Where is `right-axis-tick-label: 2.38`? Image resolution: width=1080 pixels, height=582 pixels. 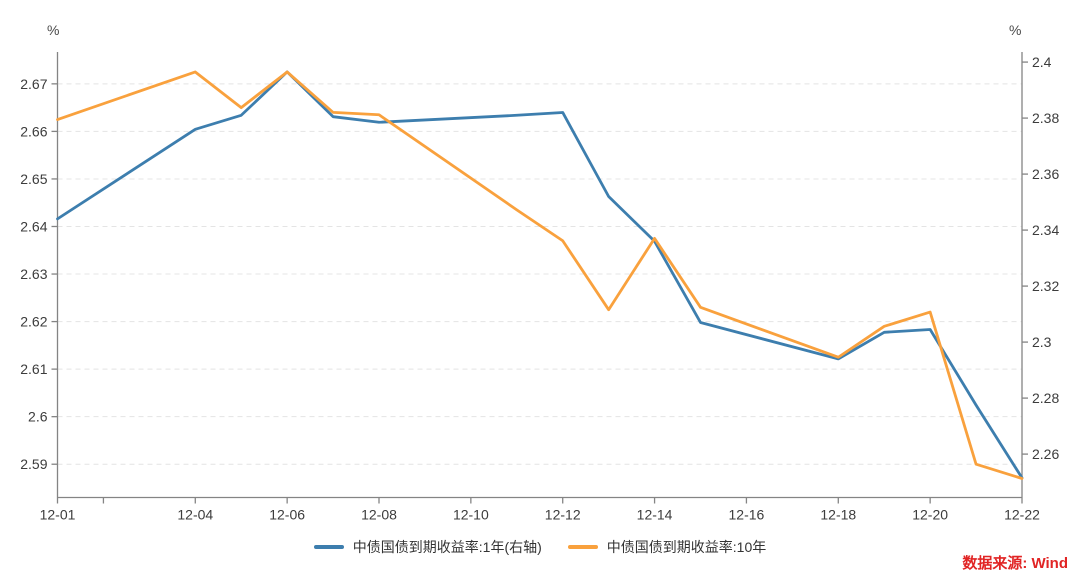 right-axis-tick-label: 2.38 is located at coordinates (1045, 118).